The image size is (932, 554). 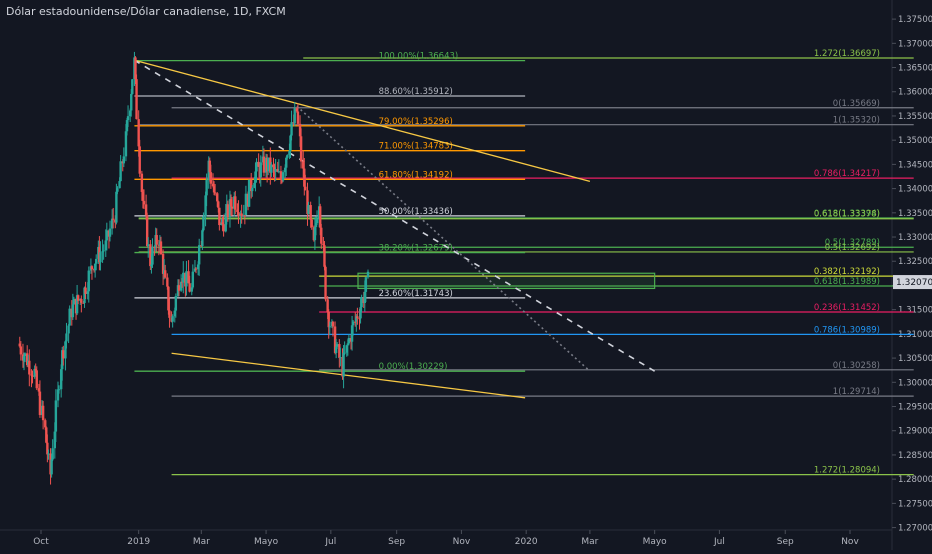 I want to click on x-tick-label: Mar, so click(x=589, y=542).